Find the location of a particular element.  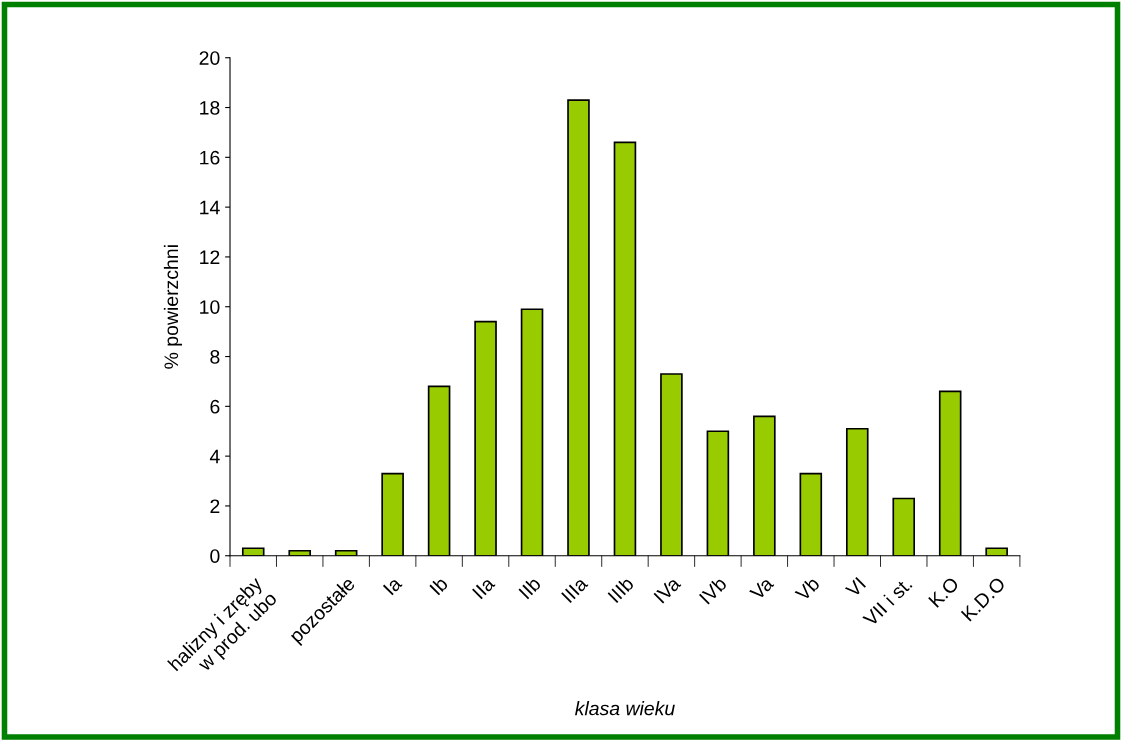

y-tick-label: 20 is located at coordinates (209, 58).